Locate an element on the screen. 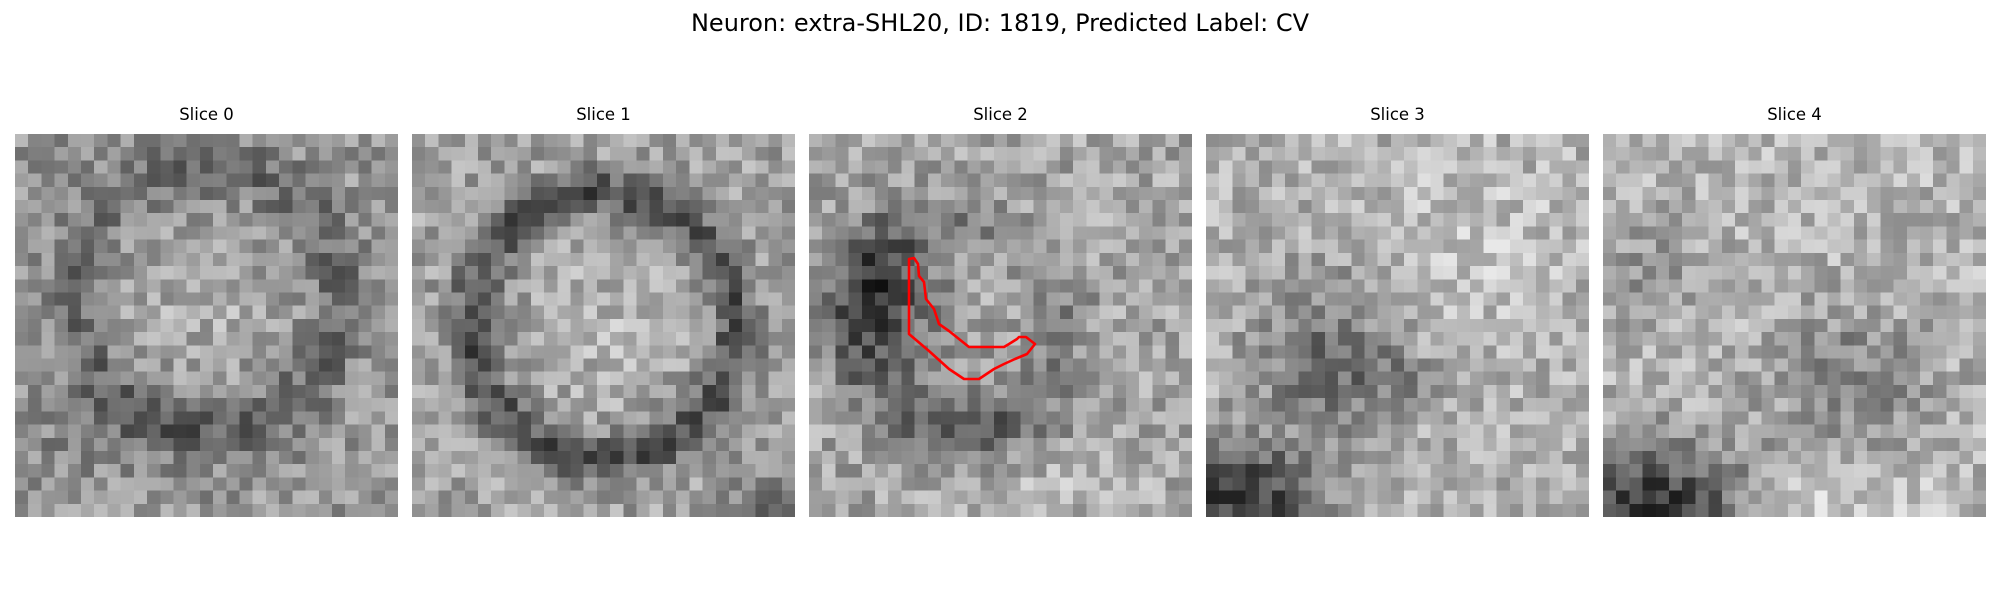  segmentation-contour-overlay is located at coordinates (972, 318).